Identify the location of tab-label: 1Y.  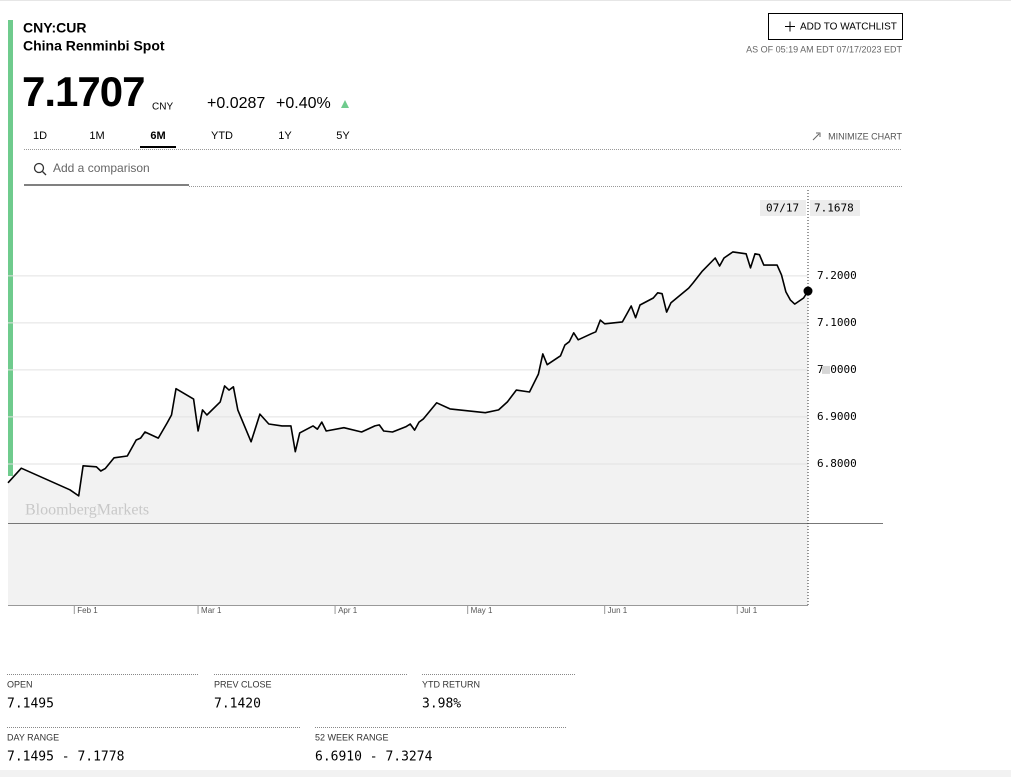
(285, 136).